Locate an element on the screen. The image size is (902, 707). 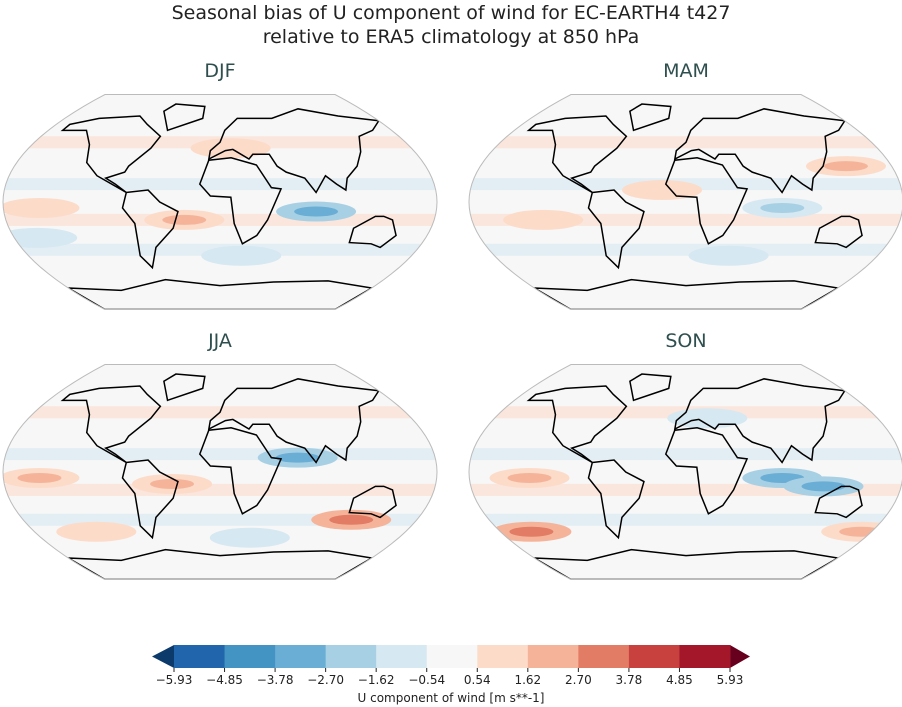
colorbar-tick-label: 2.70 is located at coordinates (578, 680).